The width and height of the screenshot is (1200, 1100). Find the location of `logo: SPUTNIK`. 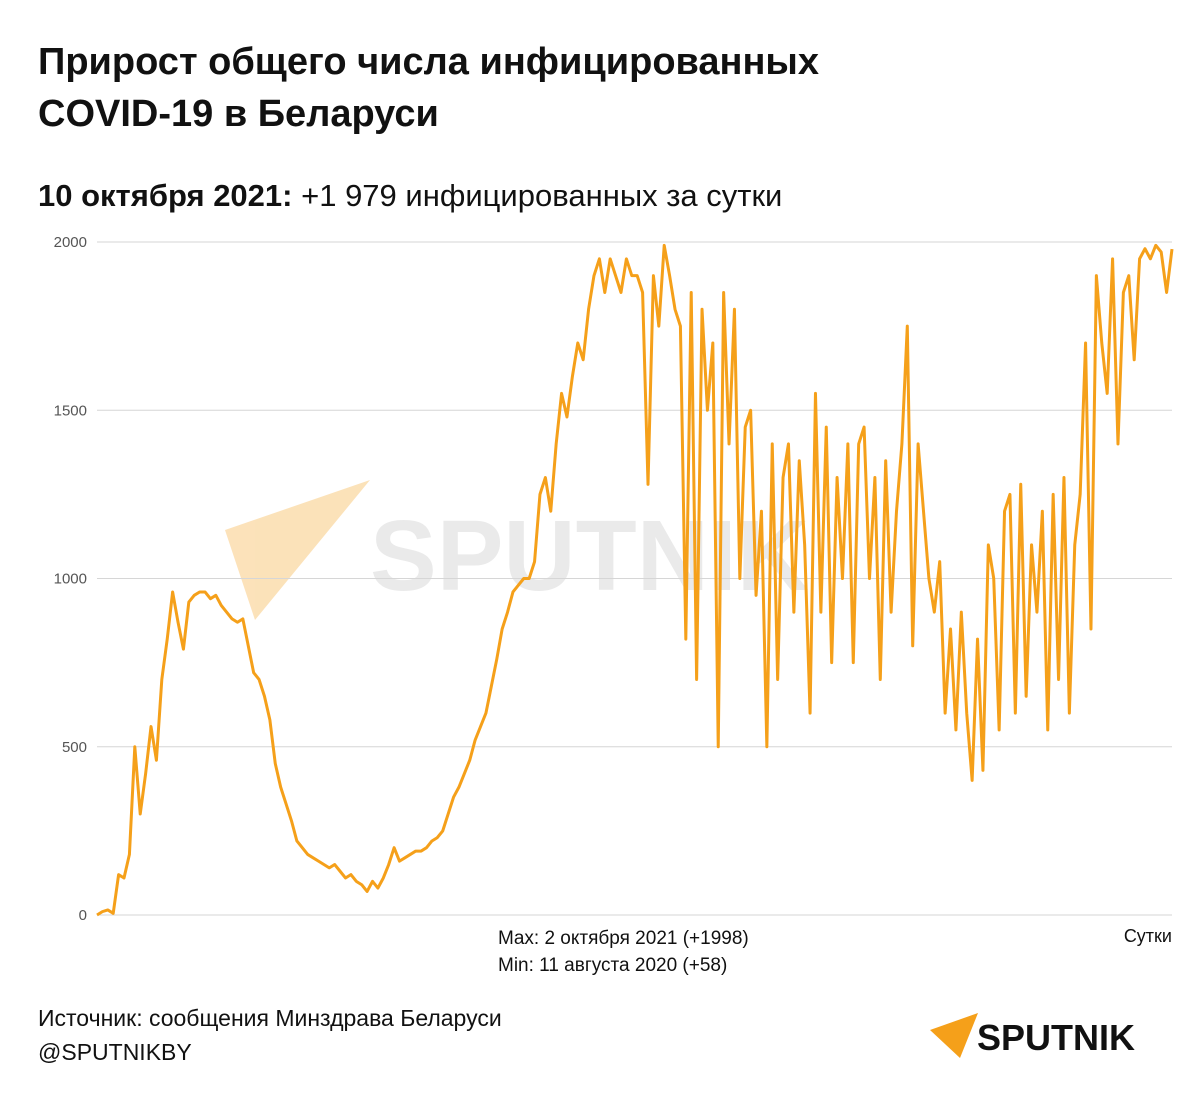

logo: SPUTNIK is located at coordinates (1056, 1037).